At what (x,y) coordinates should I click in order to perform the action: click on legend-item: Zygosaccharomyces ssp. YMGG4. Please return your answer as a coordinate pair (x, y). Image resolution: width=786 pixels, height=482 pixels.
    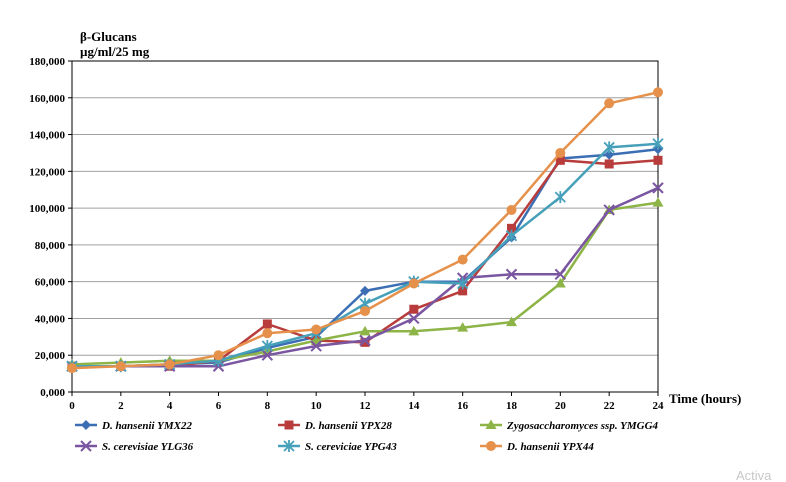
    Looking at the image, I should click on (569, 425).